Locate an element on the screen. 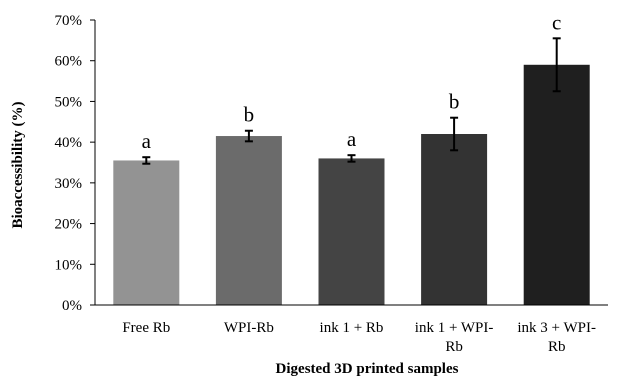  y-tick-label: 20% is located at coordinates (69, 225).